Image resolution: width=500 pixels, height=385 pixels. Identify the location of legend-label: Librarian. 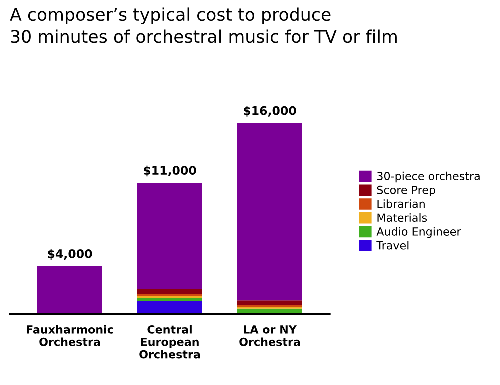
(401, 204).